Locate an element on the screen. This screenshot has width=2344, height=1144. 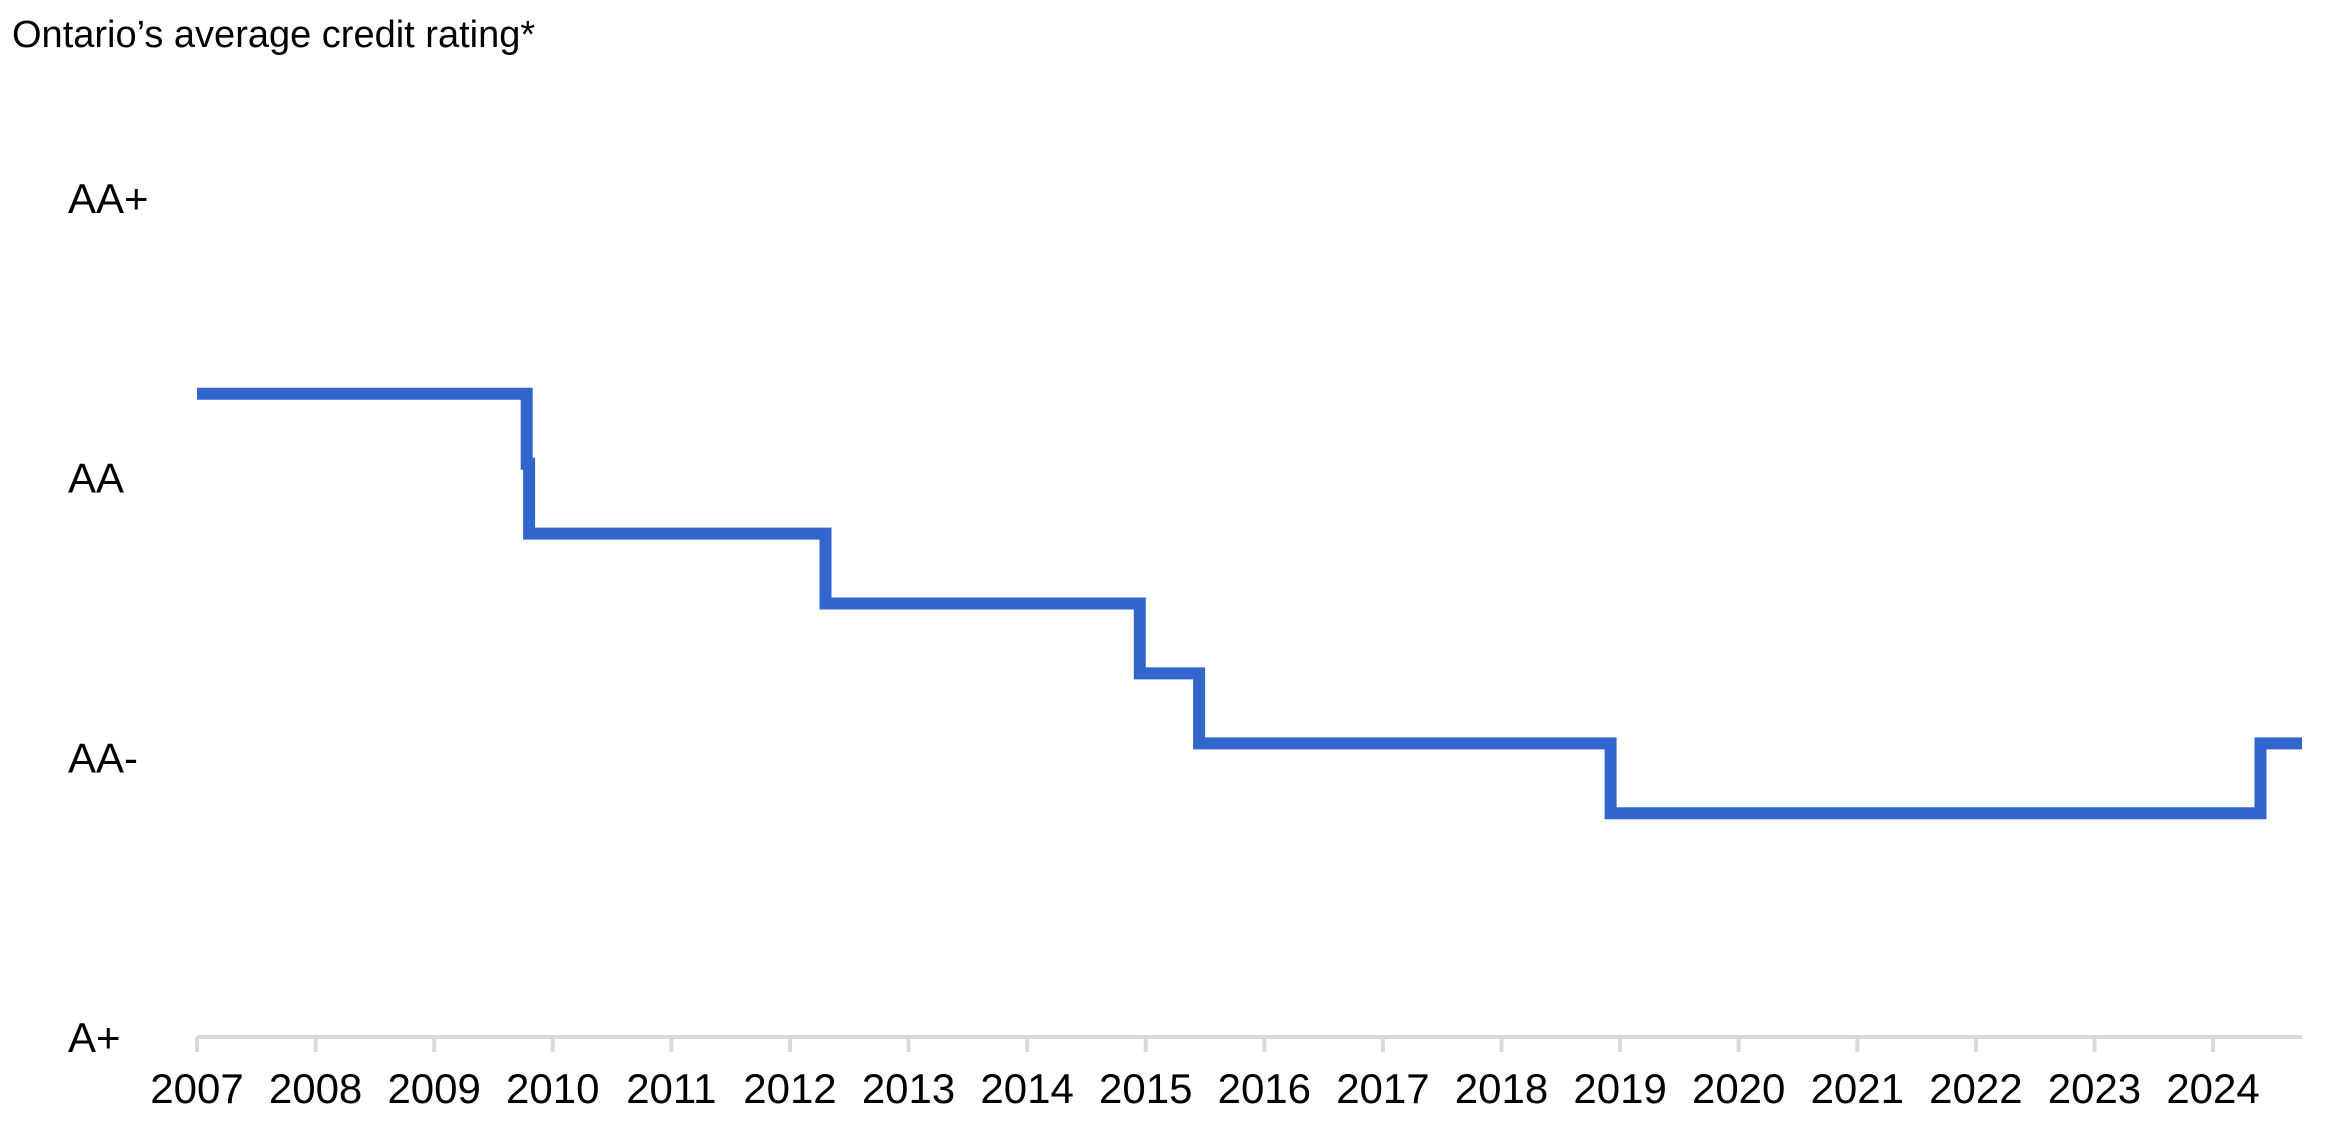
y-tick-label: AA- is located at coordinates (103, 757).